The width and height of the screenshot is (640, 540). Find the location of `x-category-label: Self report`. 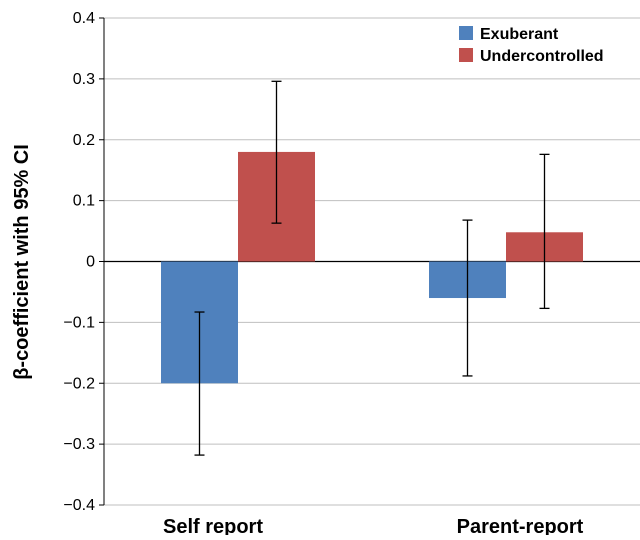

x-category-label: Self report is located at coordinates (213, 525).